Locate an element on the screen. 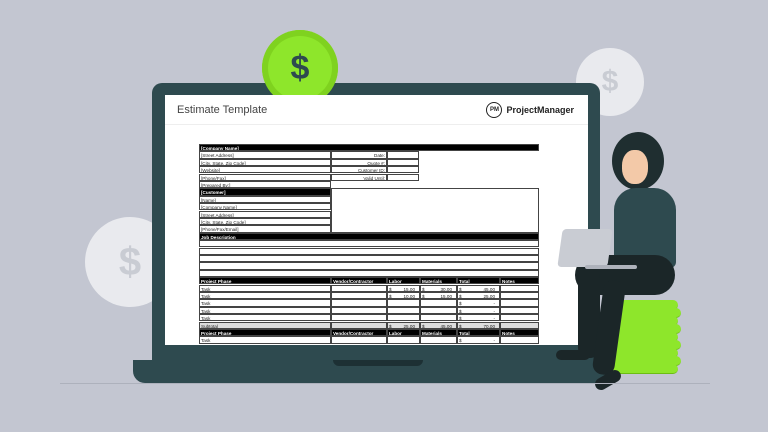  blank-area is located at coordinates (435, 210).